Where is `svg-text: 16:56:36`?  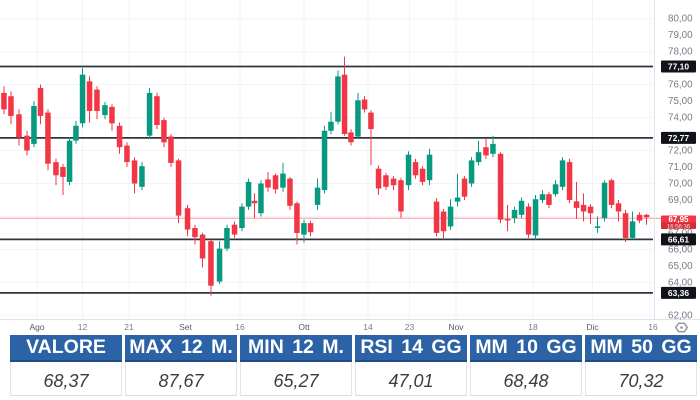 svg-text: 16:56:36 is located at coordinates (679, 227).